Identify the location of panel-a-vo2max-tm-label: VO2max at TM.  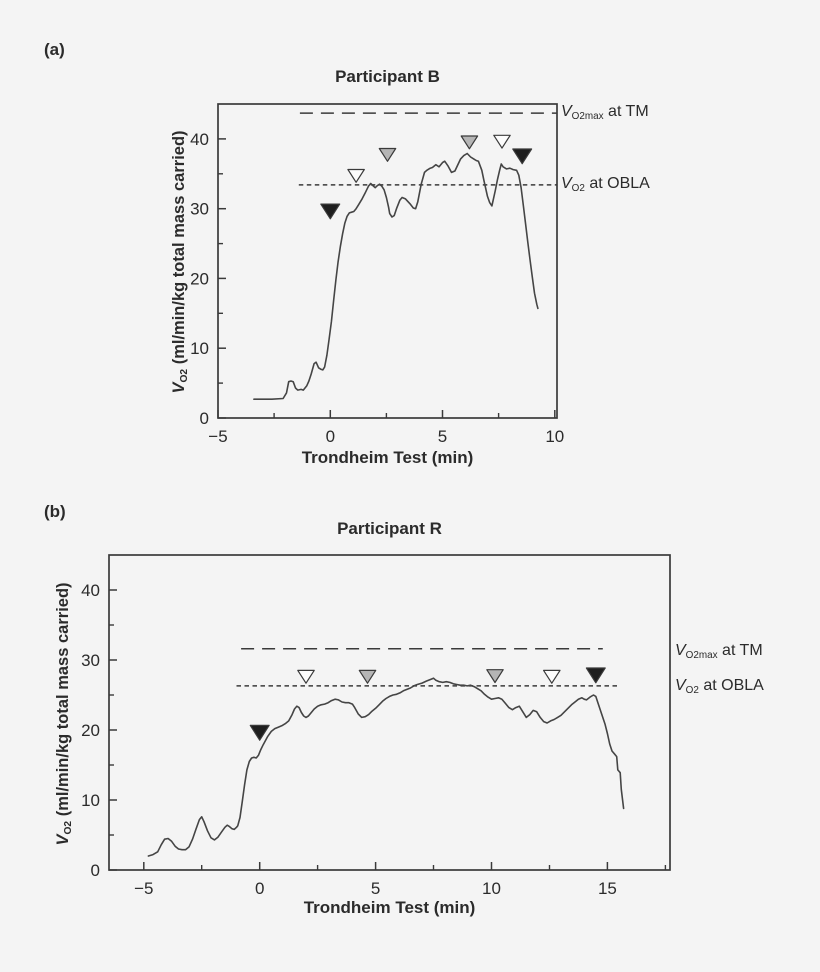
(605, 114).